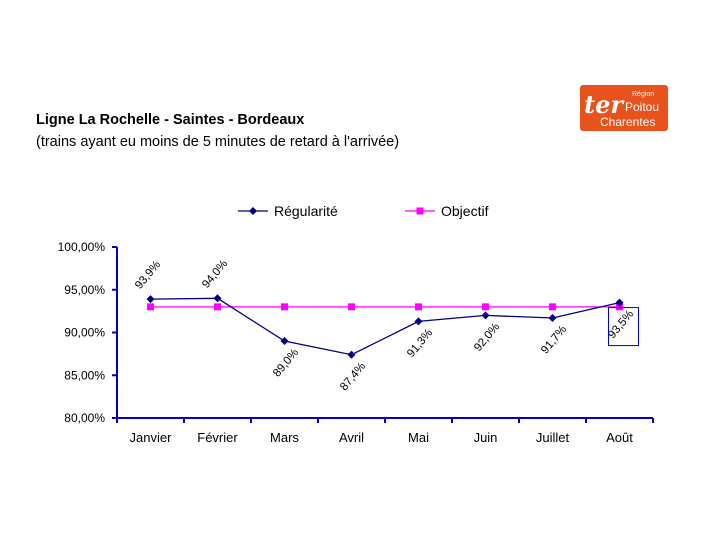 The width and height of the screenshot is (720, 540). What do you see at coordinates (82, 247) in the screenshot?
I see `y-tick-label: 100,00%` at bounding box center [82, 247].